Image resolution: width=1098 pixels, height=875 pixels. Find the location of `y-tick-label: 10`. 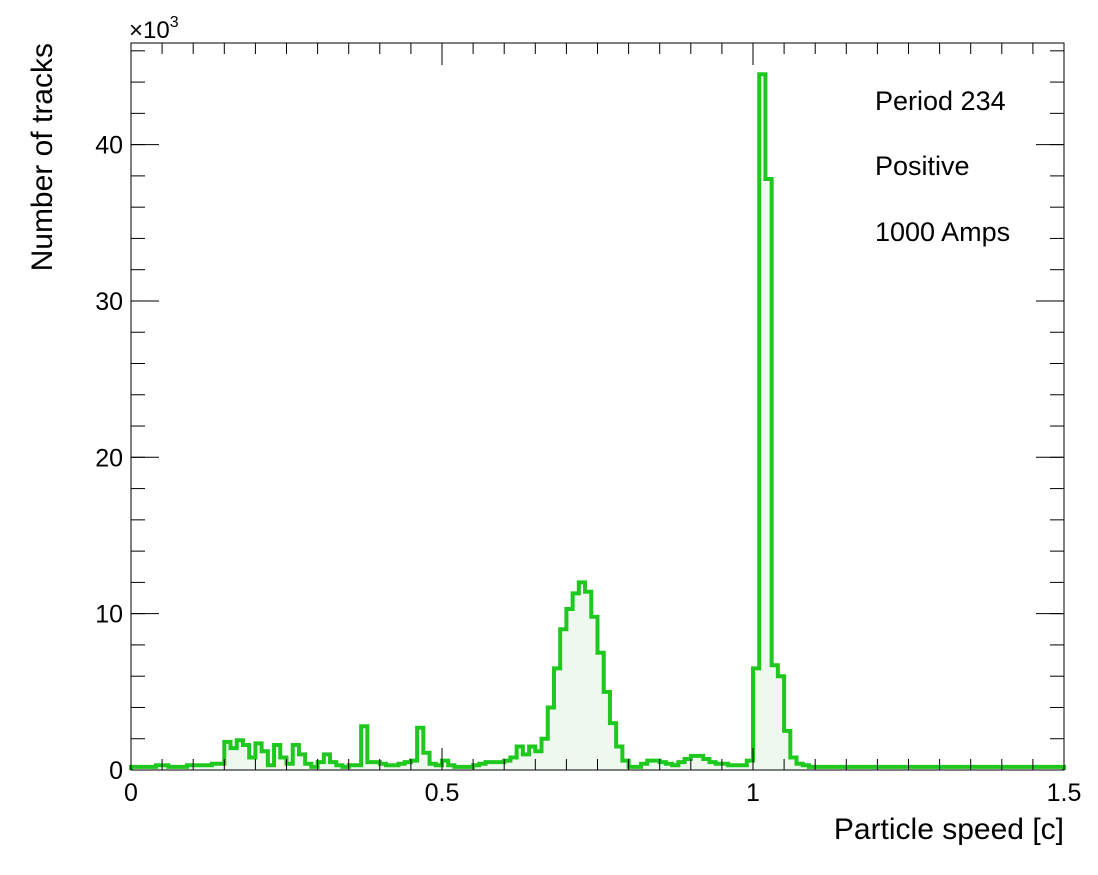

y-tick-label: 10 is located at coordinates (109, 615).